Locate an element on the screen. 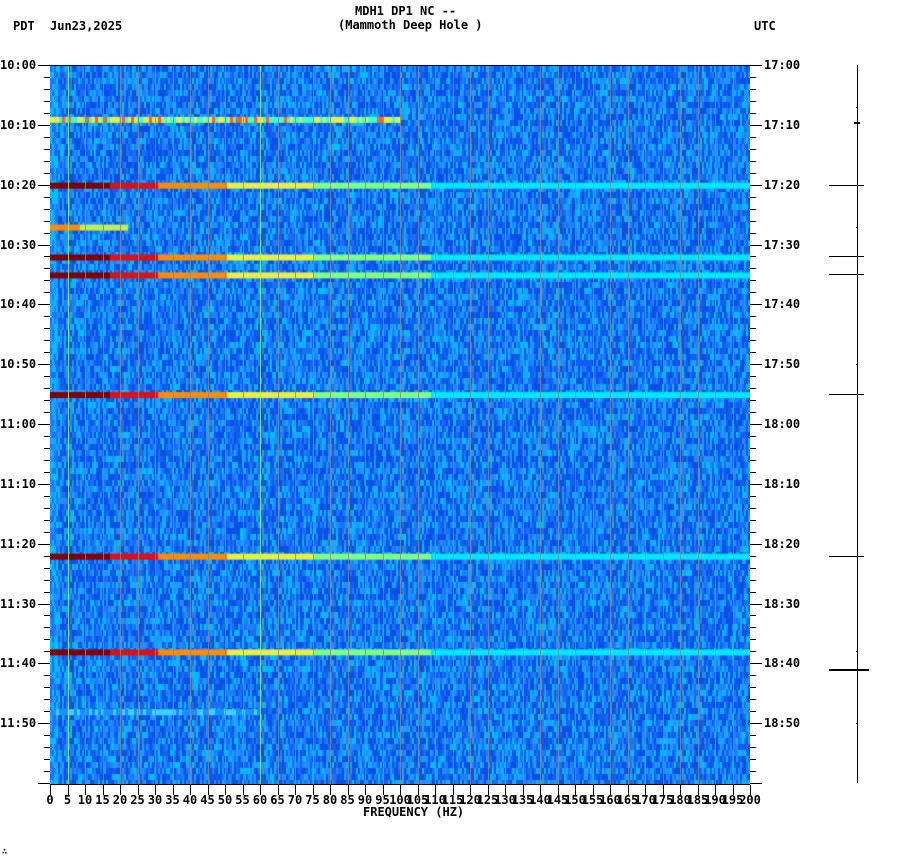 This screenshot has height=864, width=902. x-tick-label: 115 is located at coordinates (452, 800).